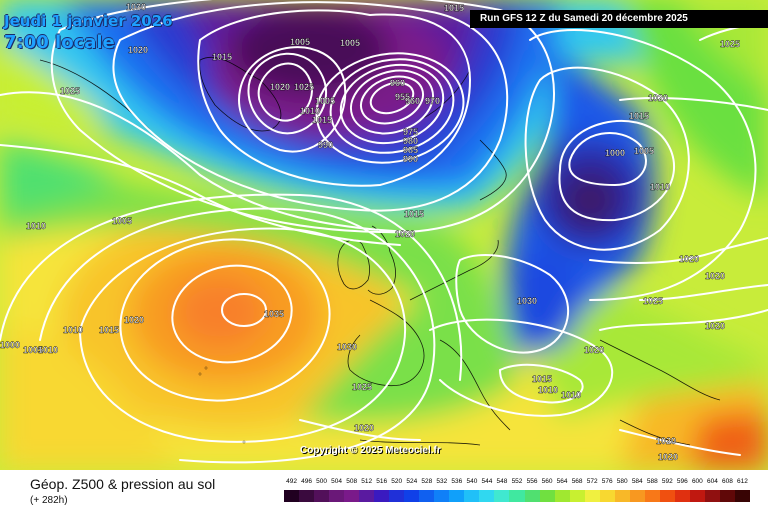 This screenshot has width=768, height=512. I want to click on isobar-label: 1030, so click(347, 347).